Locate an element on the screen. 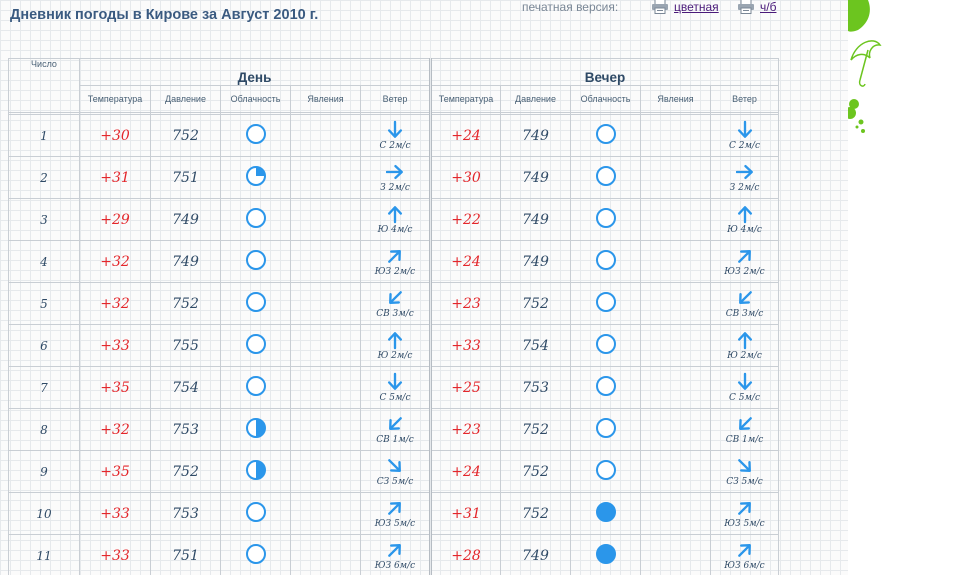 The image size is (960, 575). table-row: 2 +31 751 З 2м/с +30 749 З 2м/с is located at coordinates (393, 177).